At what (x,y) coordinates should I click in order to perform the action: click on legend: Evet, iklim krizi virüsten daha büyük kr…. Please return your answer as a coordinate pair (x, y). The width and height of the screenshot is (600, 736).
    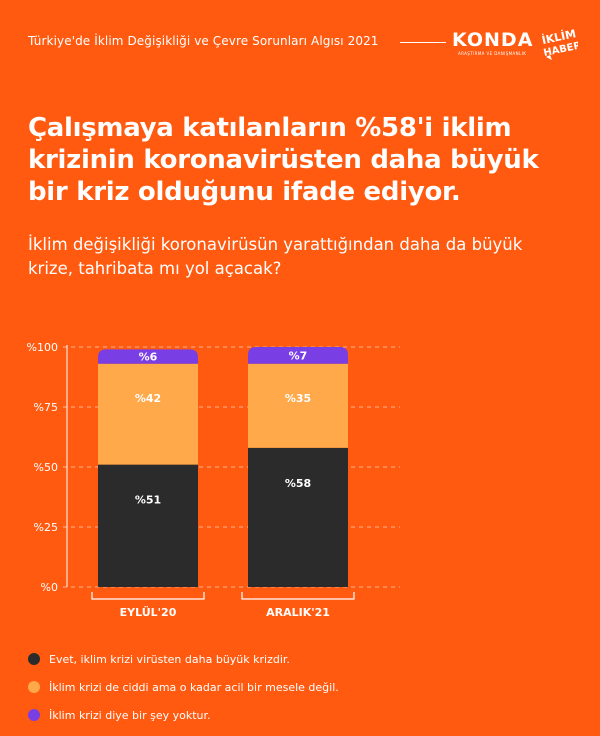
    Looking at the image, I should click on (183, 694).